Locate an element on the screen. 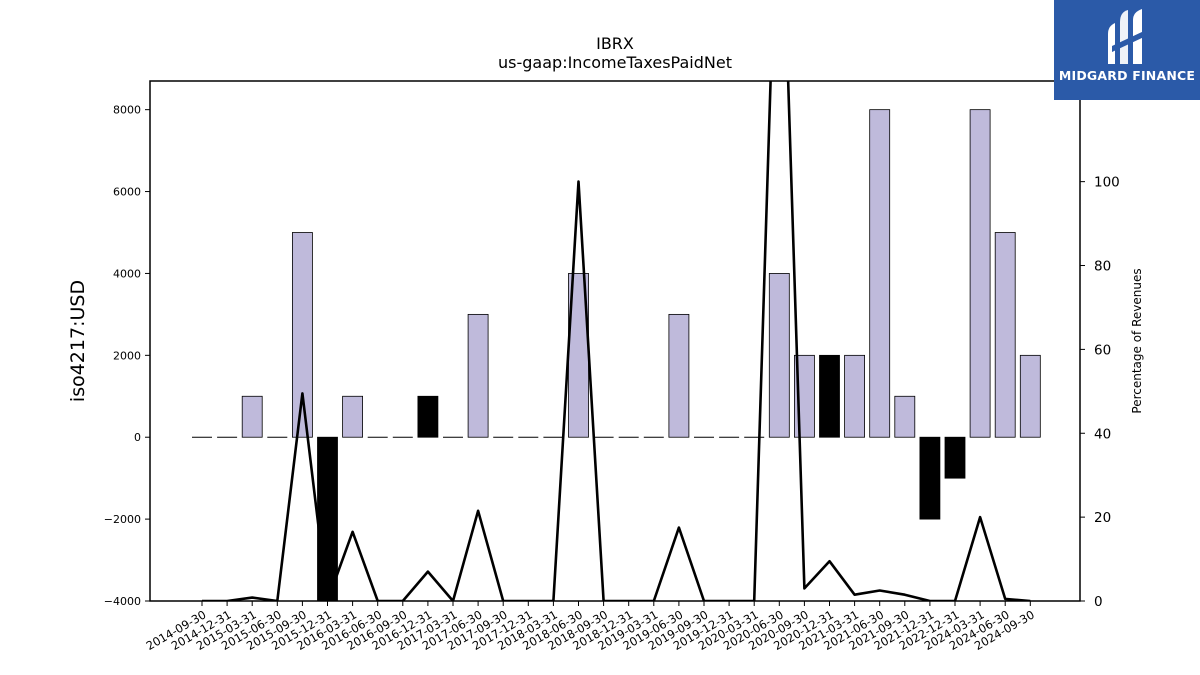 The width and height of the screenshot is (1200, 675). y2-tick-label: 40 is located at coordinates (1102, 434).